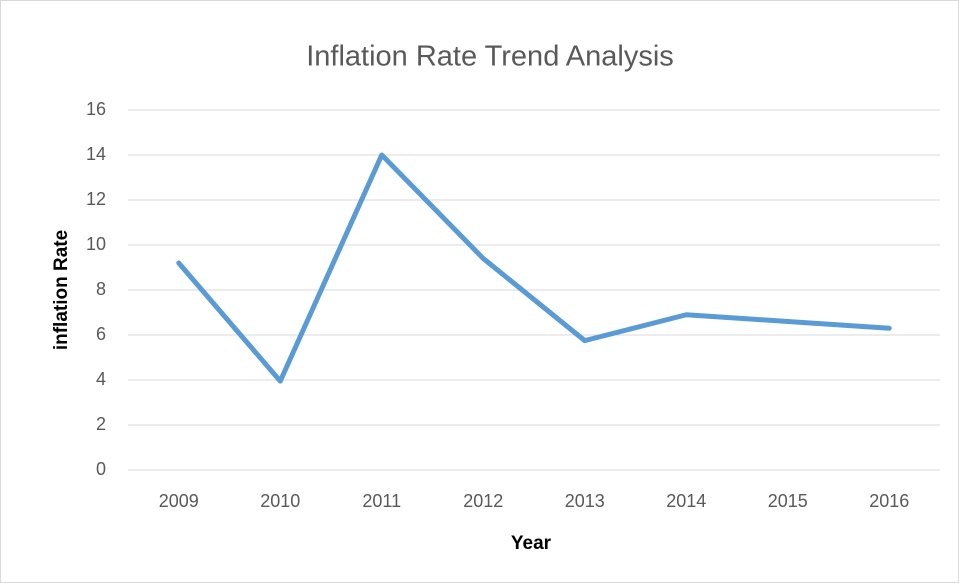 This screenshot has width=959, height=588. What do you see at coordinates (96, 109) in the screenshot?
I see `y-tick-label: 16` at bounding box center [96, 109].